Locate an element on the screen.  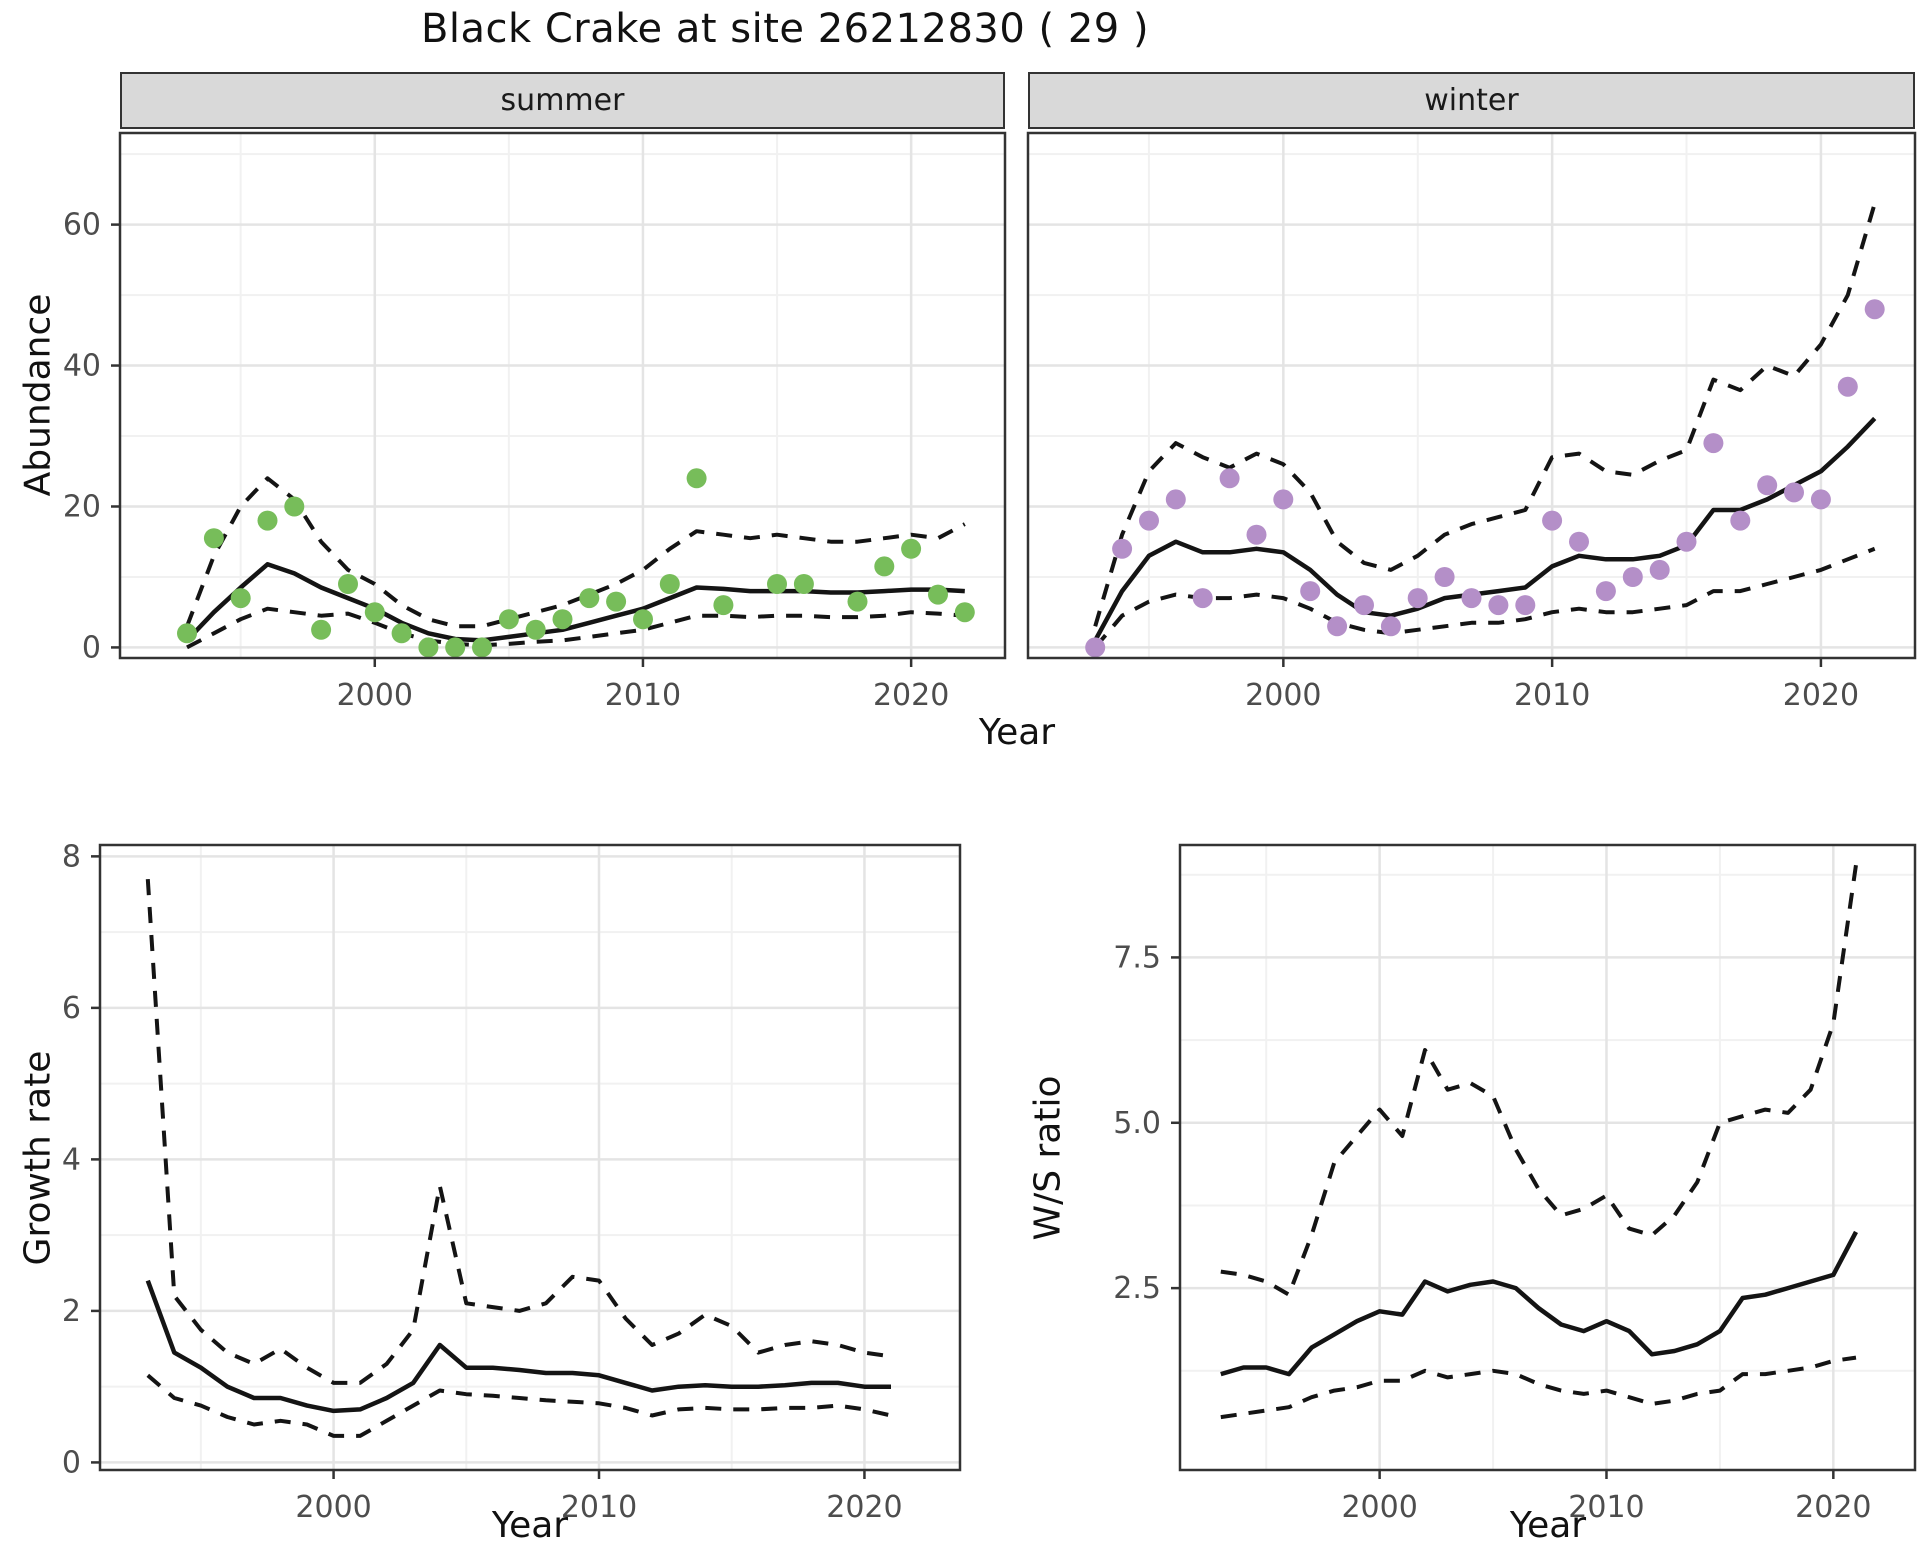
winter-upper-ci-line is located at coordinates (1485, 414).